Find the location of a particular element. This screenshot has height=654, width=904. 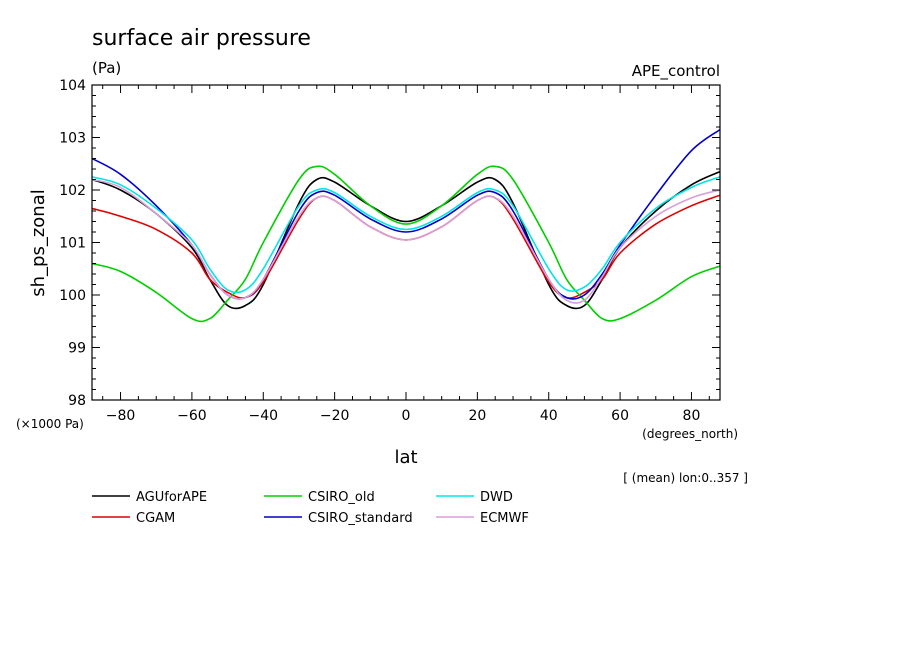

footnote: [ (mean) lon:0..357 ] is located at coordinates (685, 478).